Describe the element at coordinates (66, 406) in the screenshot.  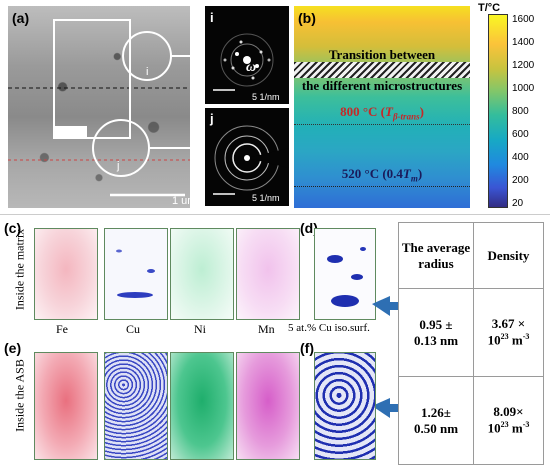
I see `apt-fe-asb` at that location.